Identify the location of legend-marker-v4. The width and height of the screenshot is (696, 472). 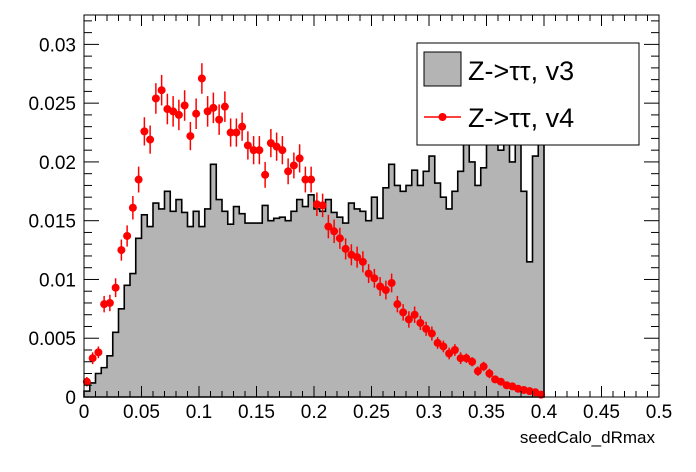
(442, 117).